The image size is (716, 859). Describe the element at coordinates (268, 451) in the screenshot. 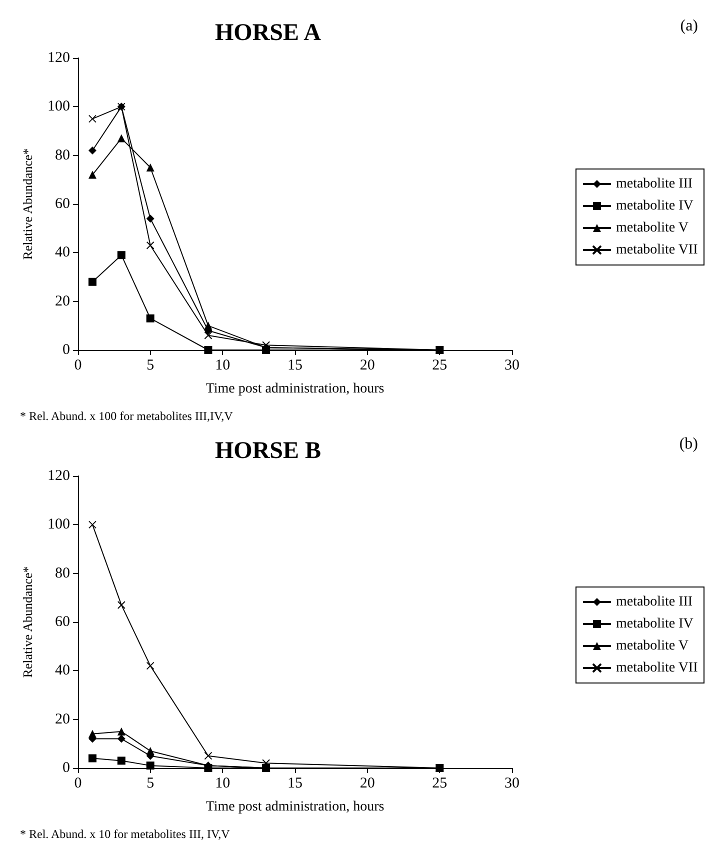

I see `chart-title: HORSE B` at that location.